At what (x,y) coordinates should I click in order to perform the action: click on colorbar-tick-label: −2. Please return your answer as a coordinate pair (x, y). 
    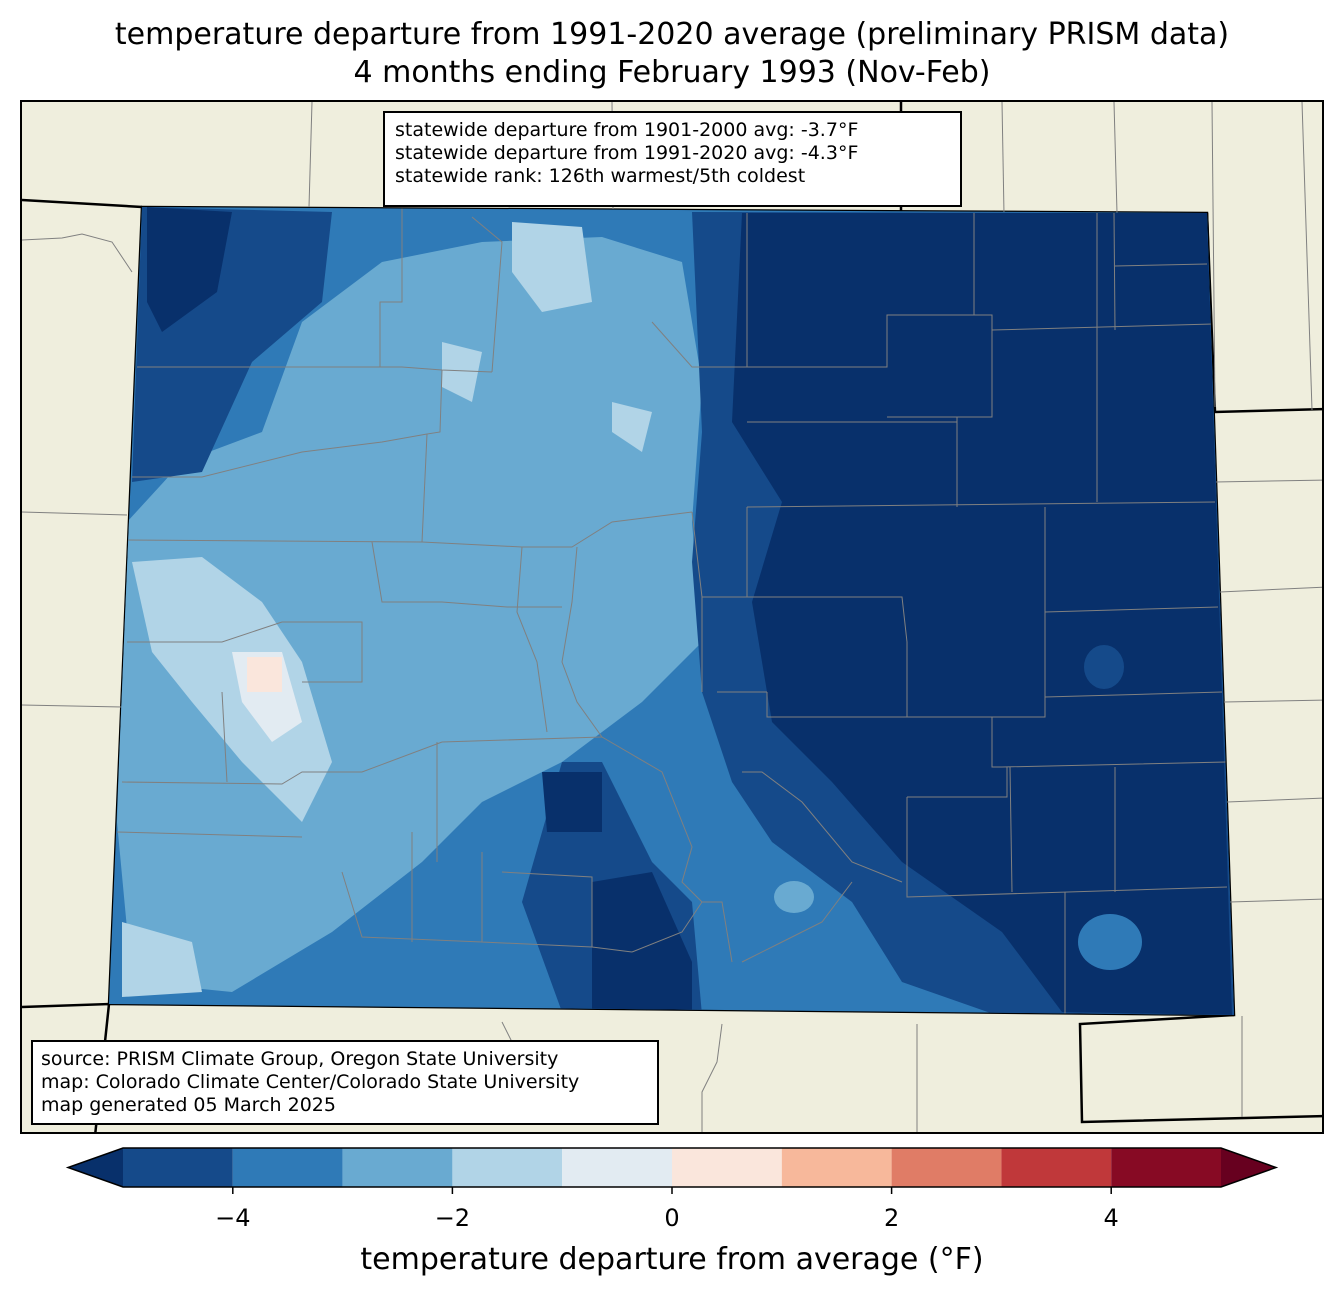
    Looking at the image, I should click on (452, 1218).